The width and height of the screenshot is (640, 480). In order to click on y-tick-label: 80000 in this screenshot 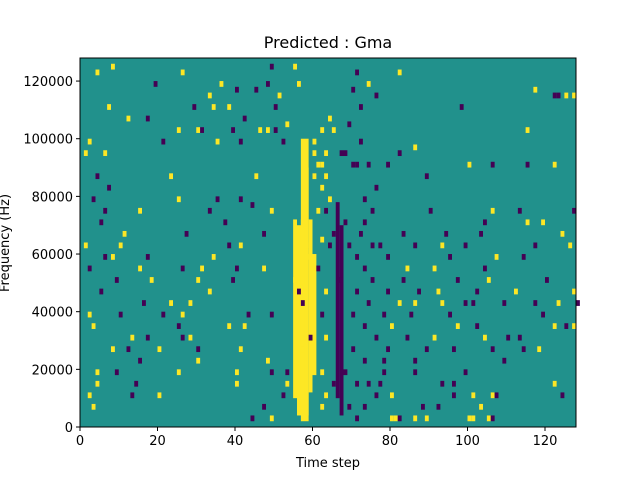, I will do `click(52, 197)`.